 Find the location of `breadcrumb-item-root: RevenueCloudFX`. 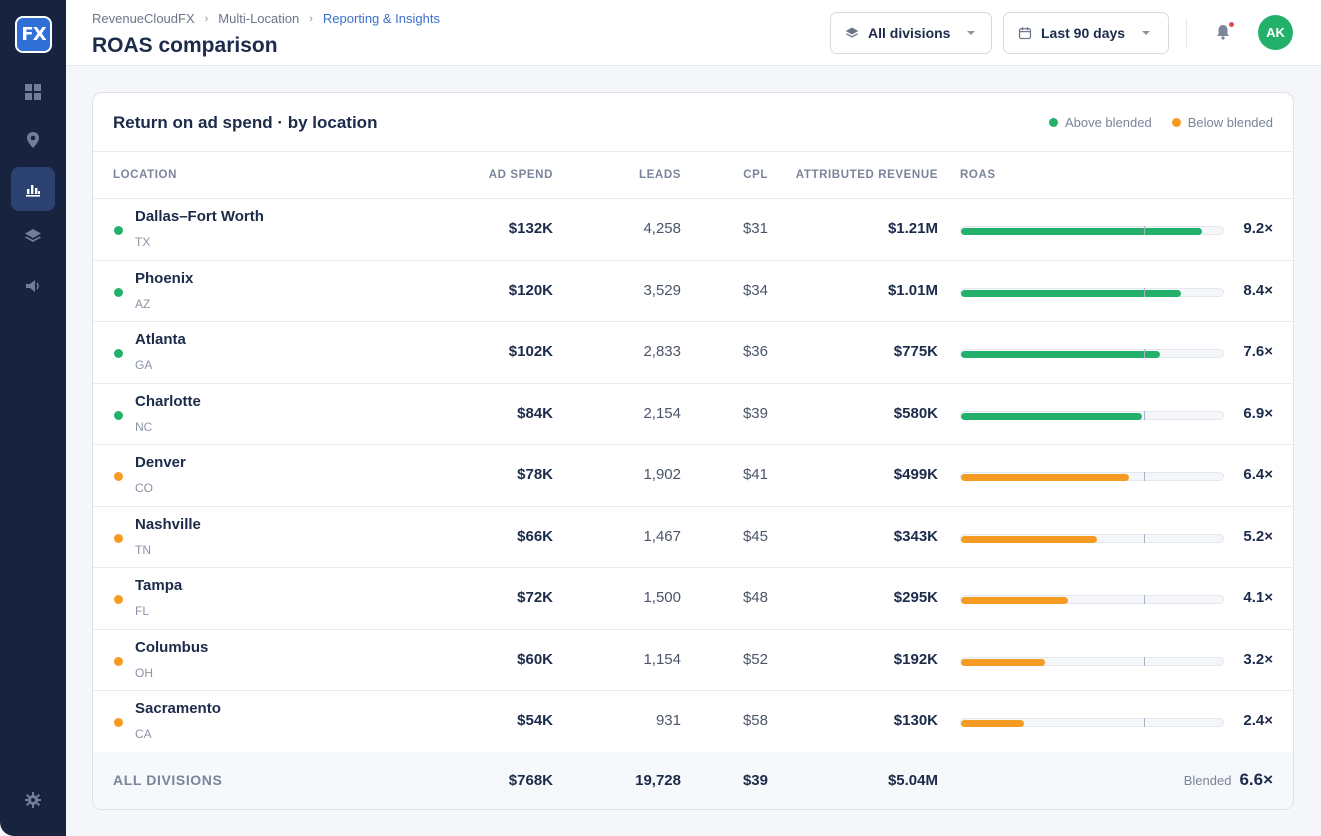

breadcrumb-item-root: RevenueCloudFX is located at coordinates (143, 18).